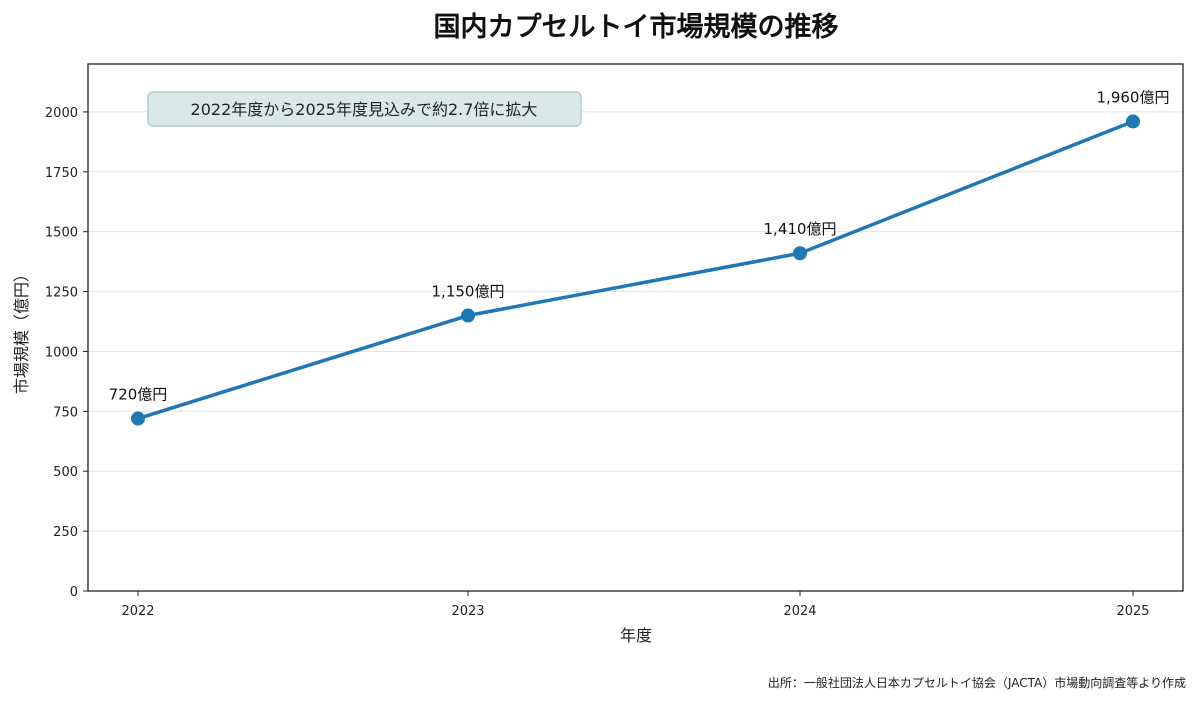 Image resolution: width=1200 pixels, height=702 pixels. Describe the element at coordinates (61, 233) in the screenshot. I see `y-tick-label: 1500` at that location.